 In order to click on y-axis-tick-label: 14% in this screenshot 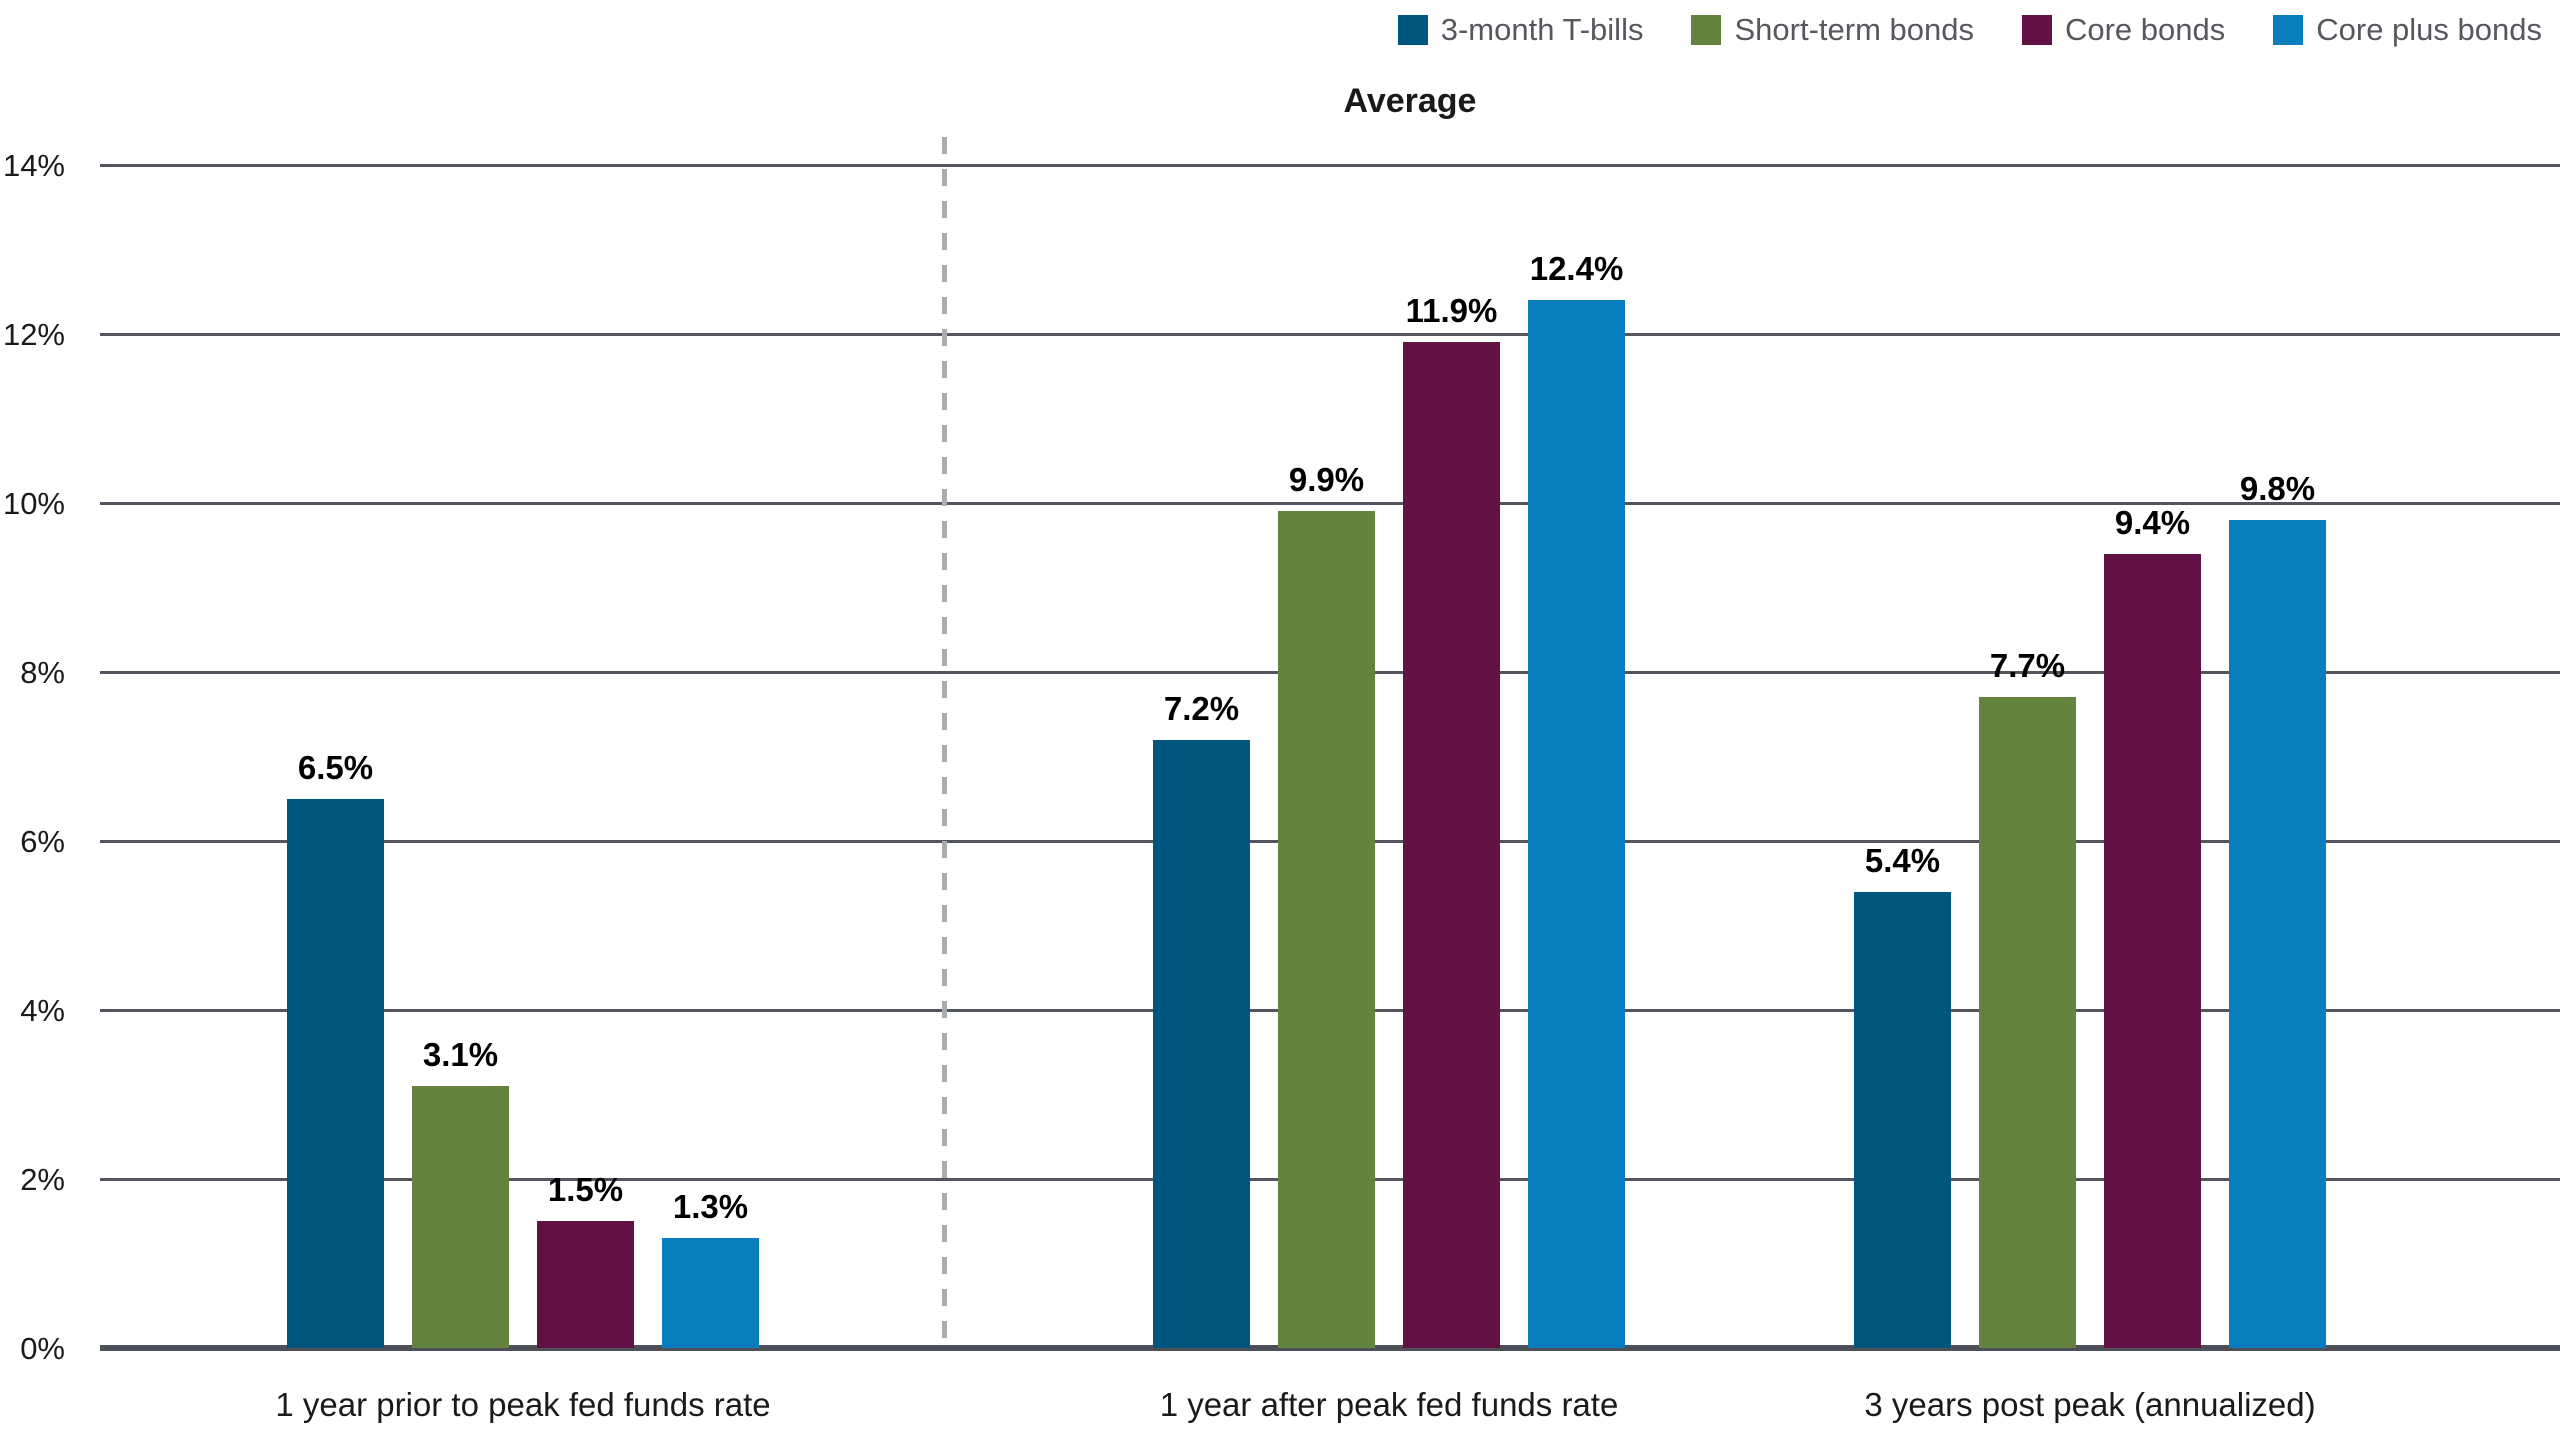, I will do `click(33, 165)`.